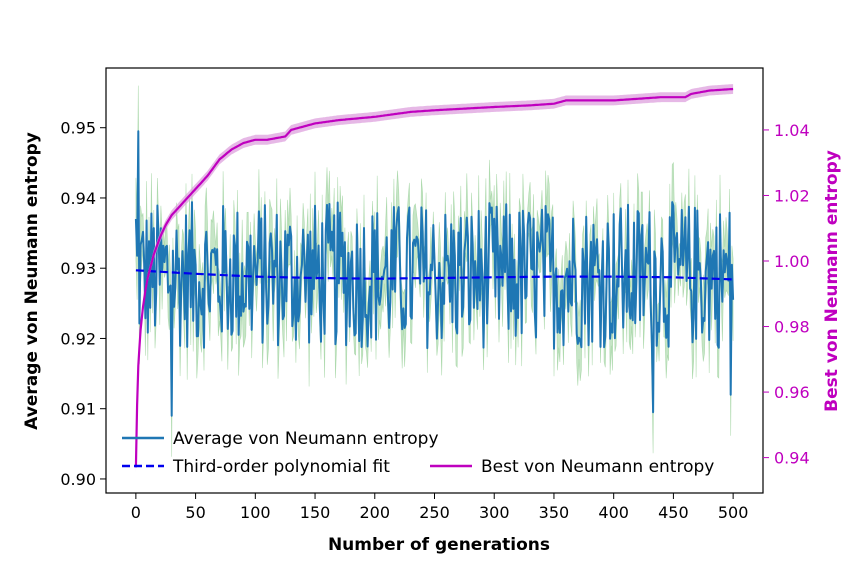 This screenshot has width=847, height=565. I want to click on x-tick-label: 50, so click(195, 512).